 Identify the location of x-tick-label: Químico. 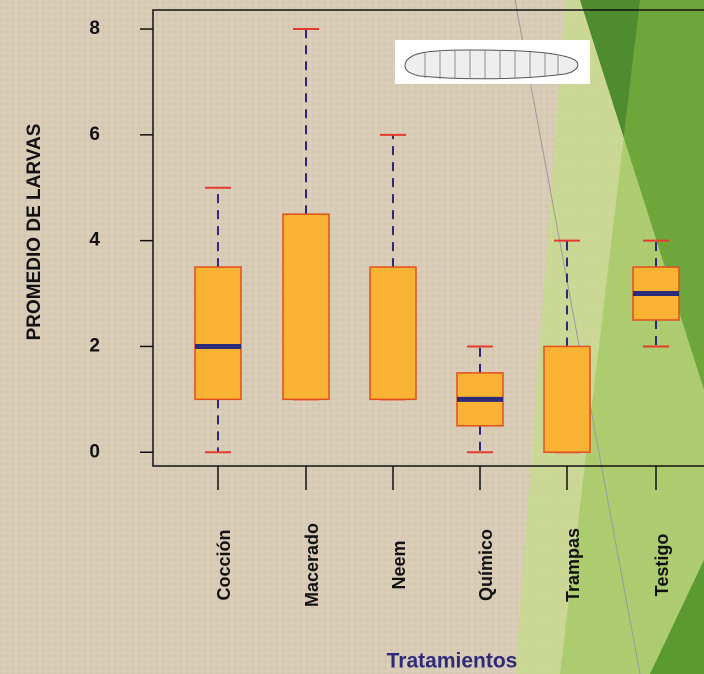
(486, 565).